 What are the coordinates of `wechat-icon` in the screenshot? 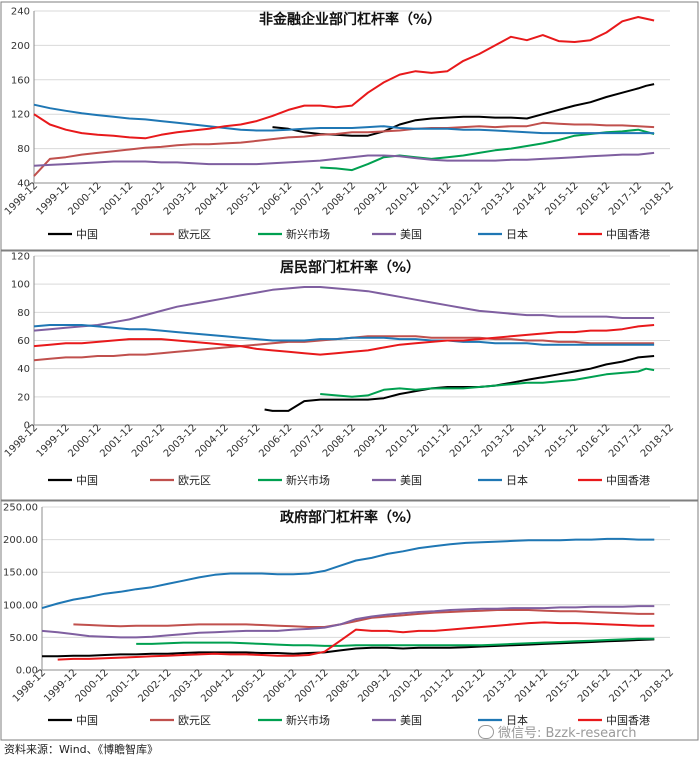 It's located at (486, 731).